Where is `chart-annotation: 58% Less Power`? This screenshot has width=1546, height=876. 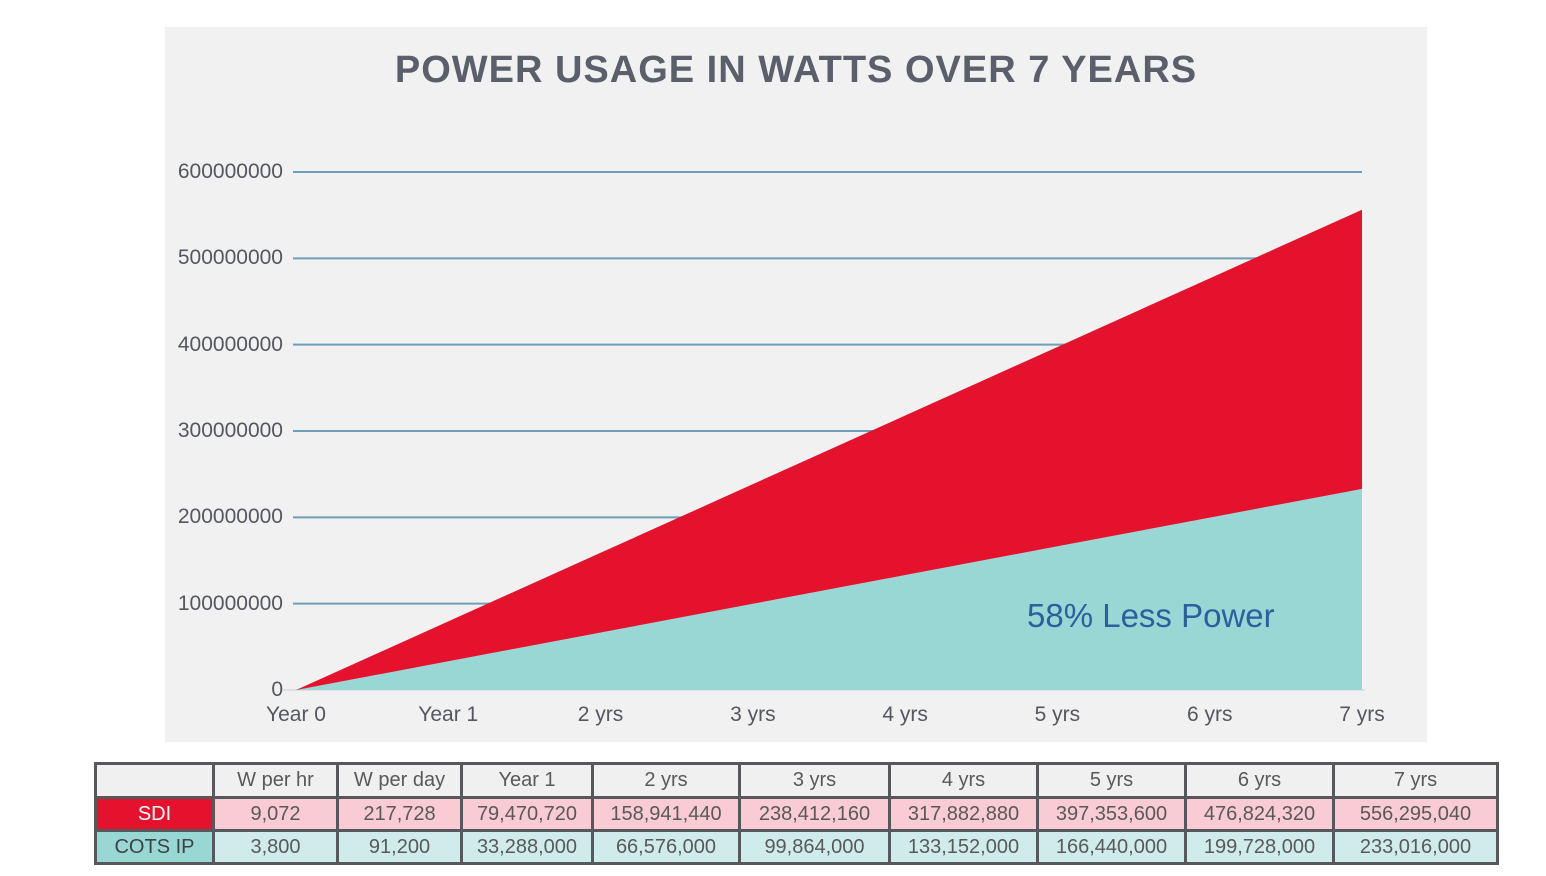 chart-annotation: 58% Less Power is located at coordinates (1151, 615).